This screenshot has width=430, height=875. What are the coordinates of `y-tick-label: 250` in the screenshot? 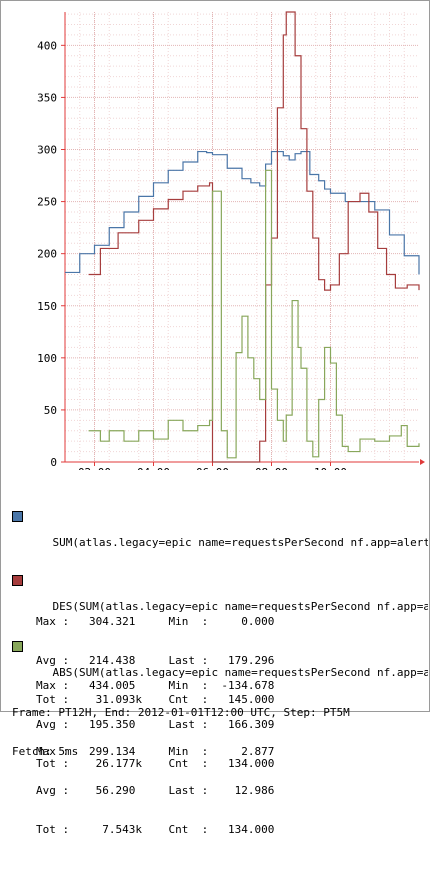 It's located at (47, 202).